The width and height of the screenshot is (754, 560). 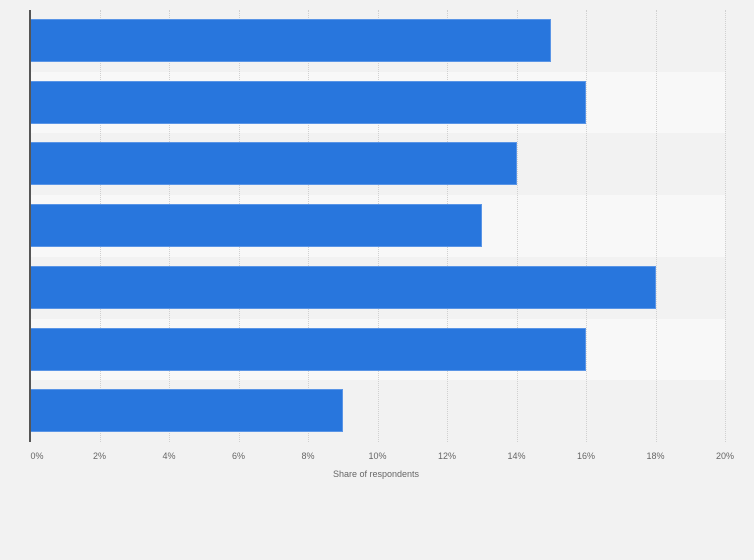 What do you see at coordinates (308, 456) in the screenshot?
I see `x-tick-label: 8%` at bounding box center [308, 456].